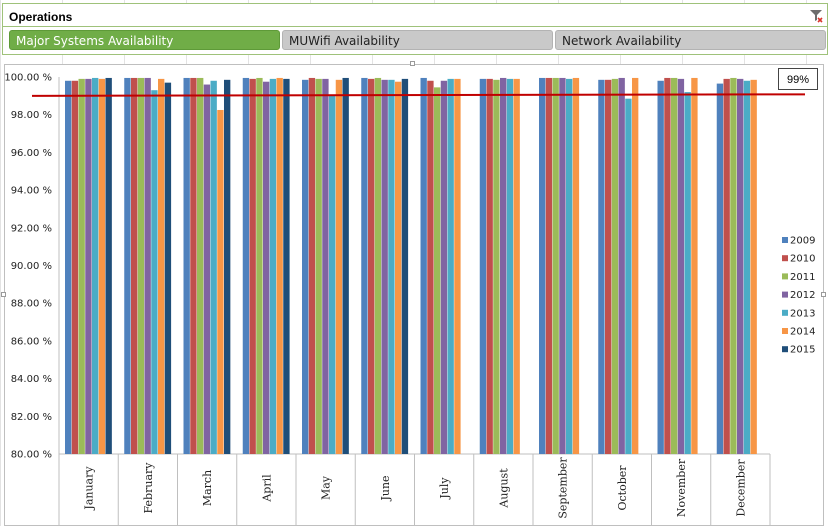  Describe the element at coordinates (635, 265) in the screenshot. I see `bar-2014-october` at that location.